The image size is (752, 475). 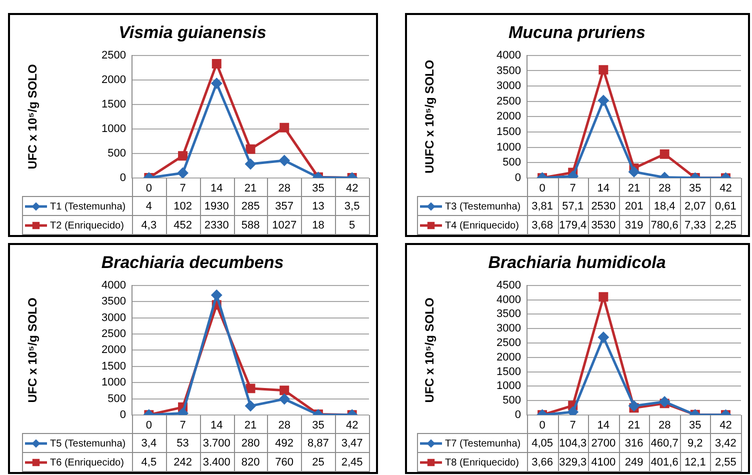 What do you see at coordinates (149, 444) in the screenshot?
I see `data-label: 3,4` at bounding box center [149, 444].